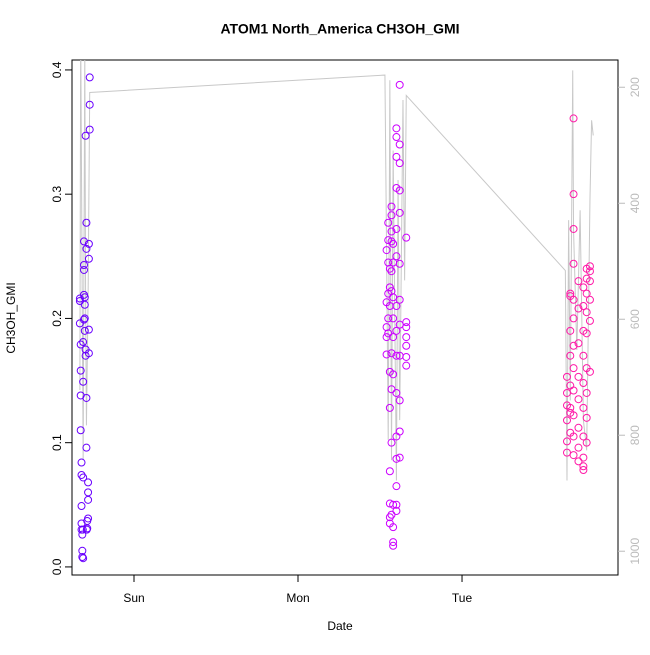 Image resolution: width=650 pixels, height=655 pixels. What do you see at coordinates (57, 442) in the screenshot?
I see `y-tick-label: 0.1` at bounding box center [57, 442].